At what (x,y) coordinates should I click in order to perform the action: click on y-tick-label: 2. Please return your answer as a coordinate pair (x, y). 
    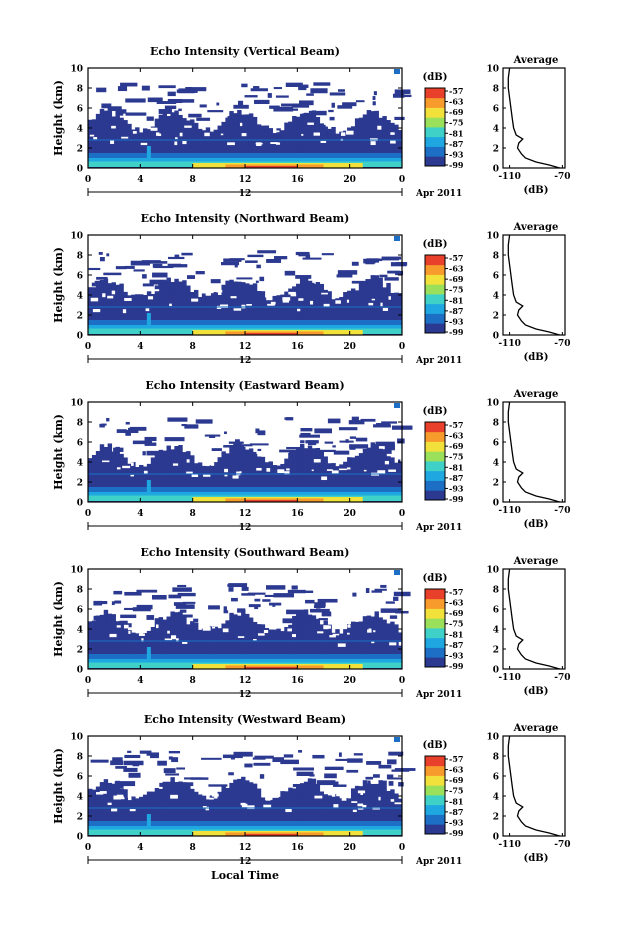
    Looking at the image, I should click on (80, 317).